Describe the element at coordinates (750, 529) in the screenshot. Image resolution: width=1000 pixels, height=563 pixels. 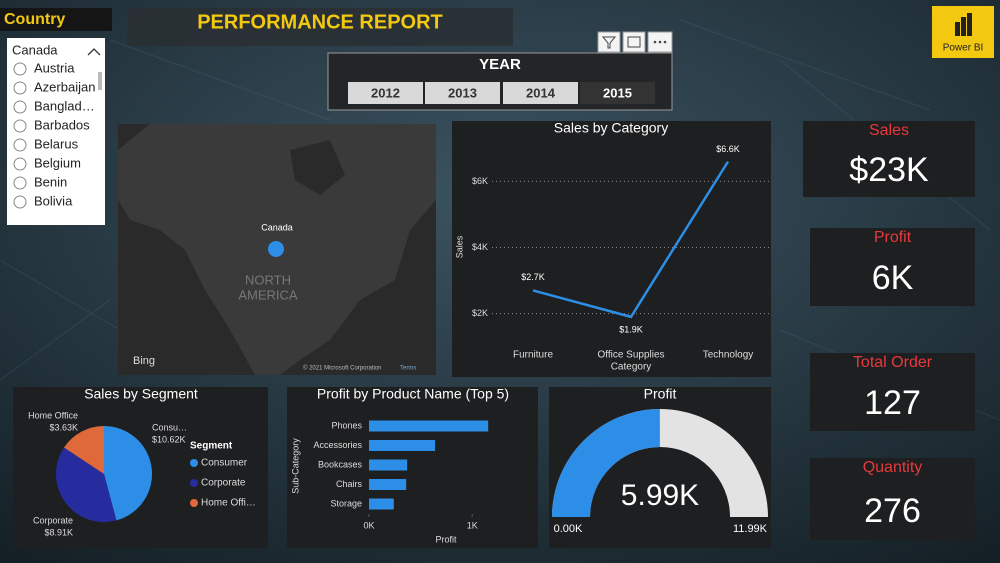
I see `gauge-max: 11.99K` at that location.